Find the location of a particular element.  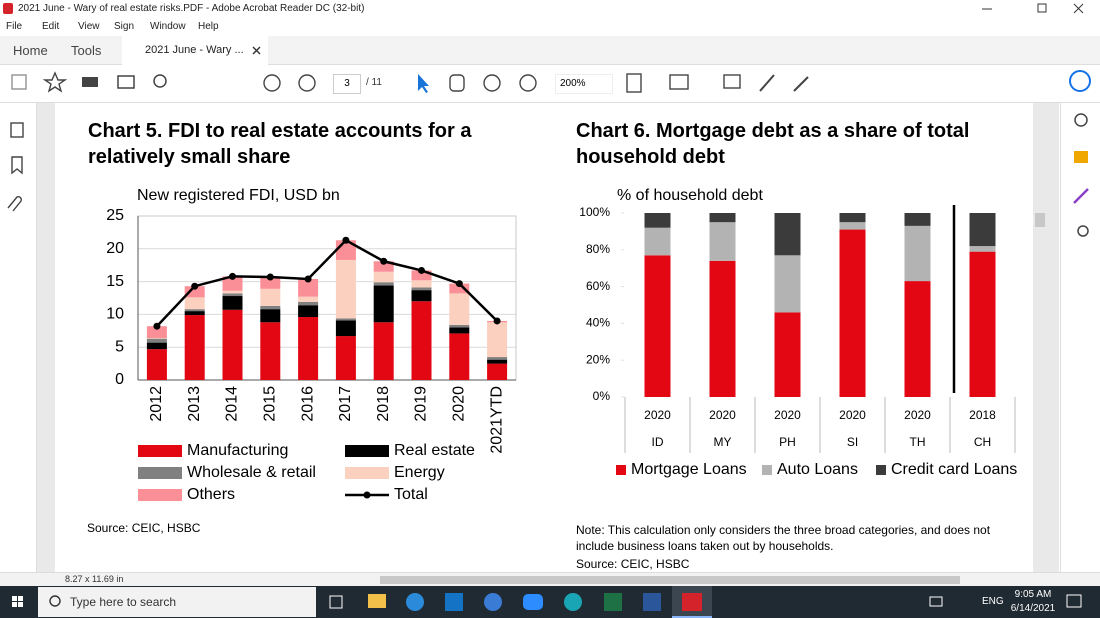

y-tick-label: 15 is located at coordinates (115, 281).